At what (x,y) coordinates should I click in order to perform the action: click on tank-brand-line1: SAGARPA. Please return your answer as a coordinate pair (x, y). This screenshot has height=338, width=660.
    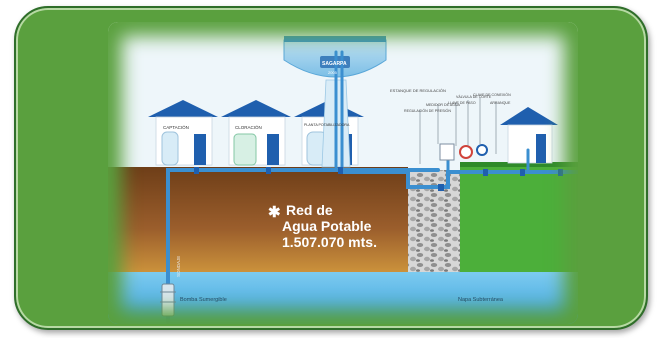
    Looking at the image, I should click on (334, 64).